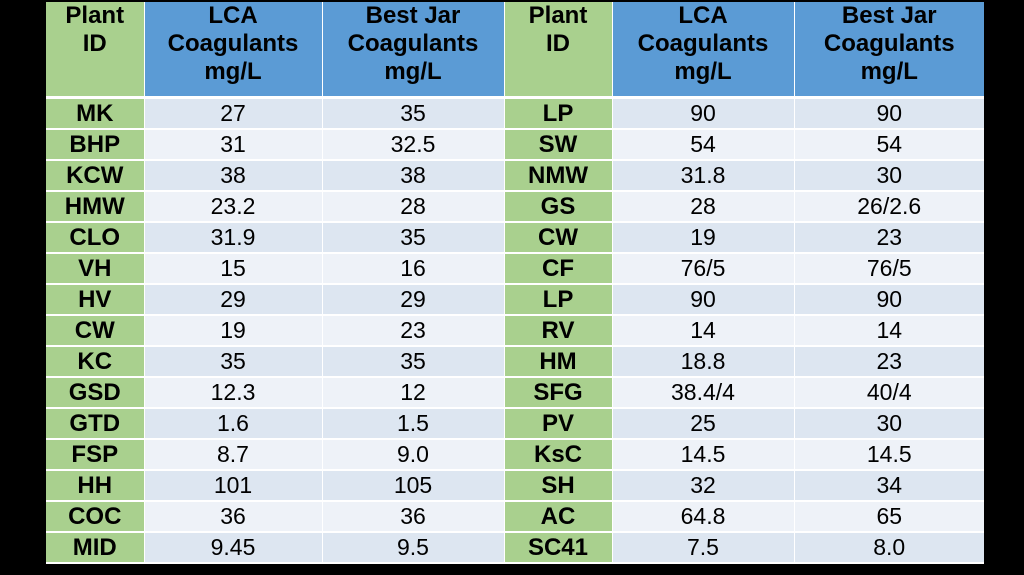 This screenshot has width=1024, height=575. I want to click on table-row: MID 9.45 9.5 SC41 7.5 8.0, so click(515, 548).